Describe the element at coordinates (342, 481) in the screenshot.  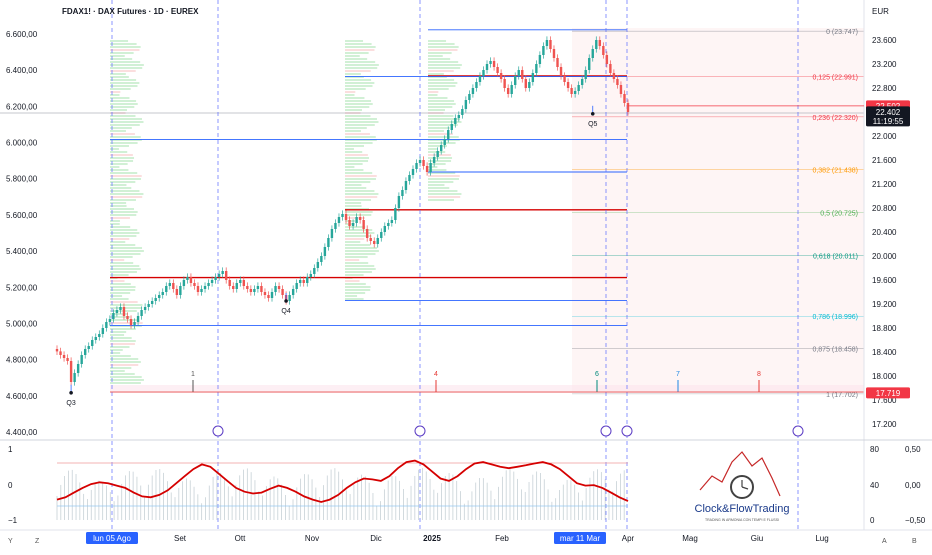
I see `osc-line` at that location.